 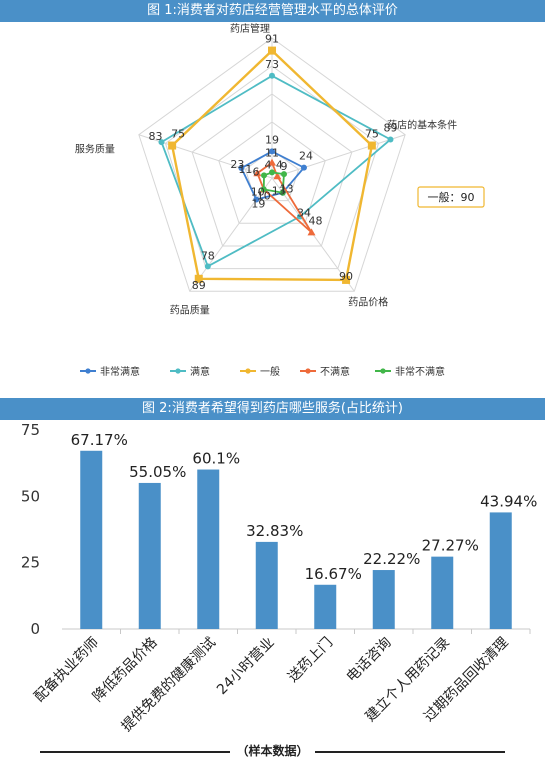 I want to click on radar-legend: 非常满意 满意 一般 不满意 非常不满意, so click(x=262, y=371).